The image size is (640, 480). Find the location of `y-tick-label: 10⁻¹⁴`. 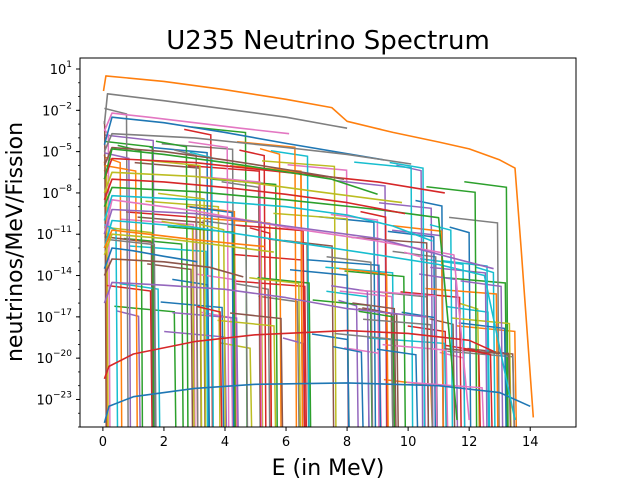

y-tick-label: 10⁻¹⁴ is located at coordinates (54, 276).